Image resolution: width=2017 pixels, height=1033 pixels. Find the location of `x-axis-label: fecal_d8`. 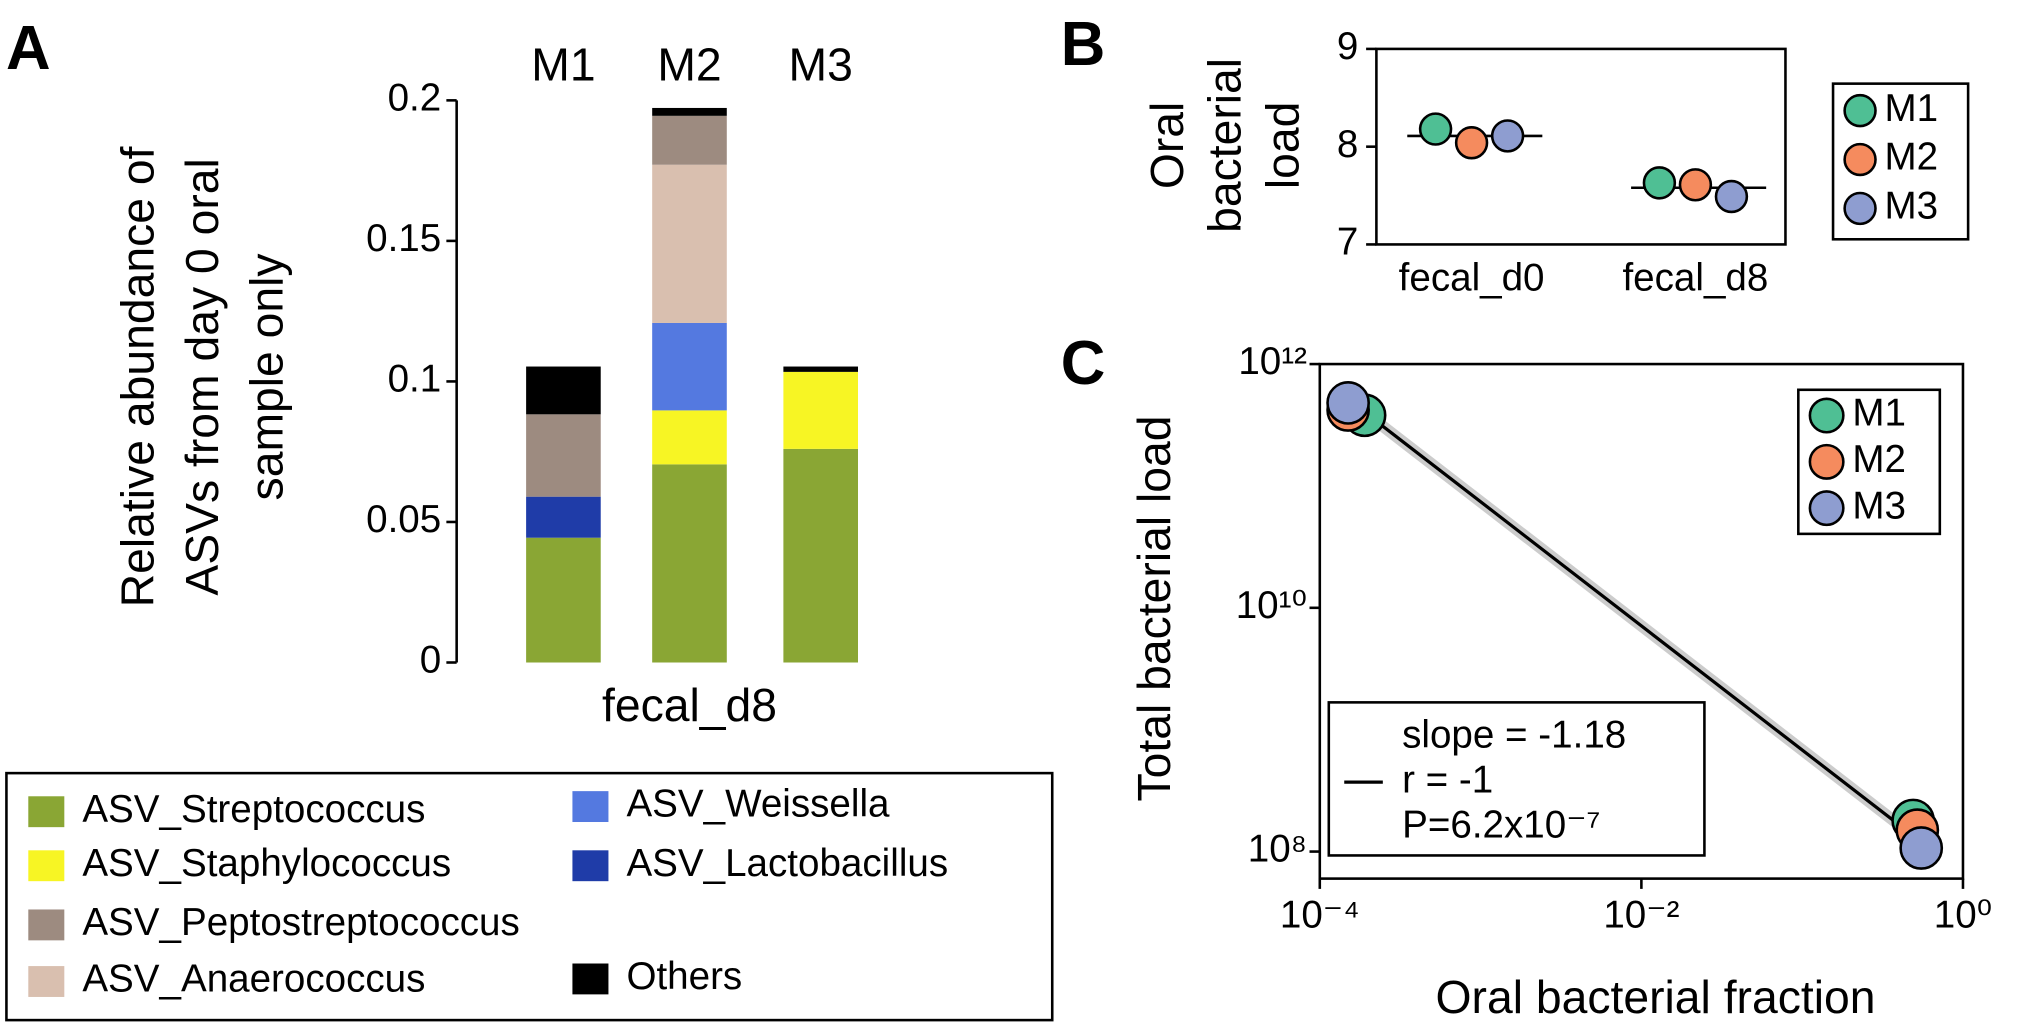

x-axis-label: fecal_d8 is located at coordinates (689, 705).